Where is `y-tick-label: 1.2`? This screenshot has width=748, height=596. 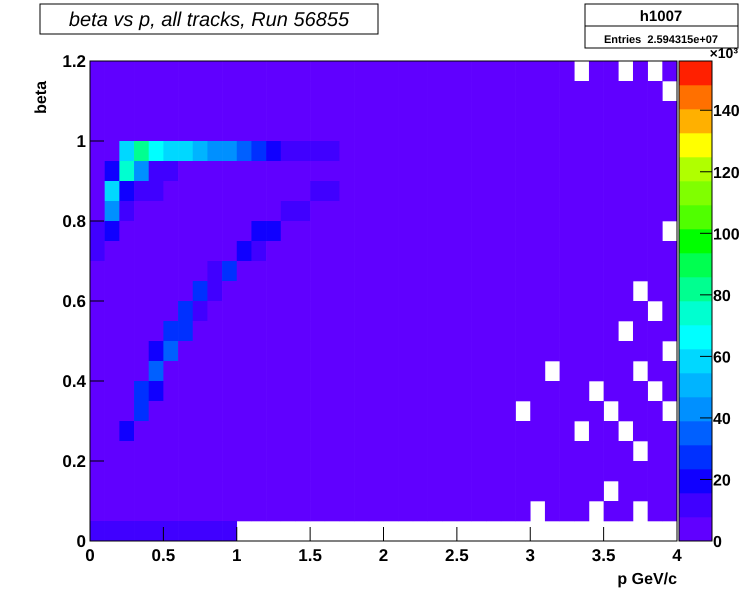
y-tick-label: 1.2 is located at coordinates (74, 61).